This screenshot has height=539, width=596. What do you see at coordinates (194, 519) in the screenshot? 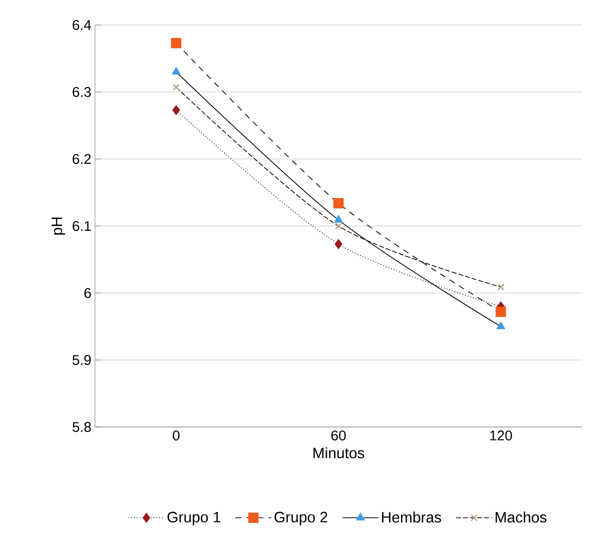
I see `legend-label: Grupo 1` at bounding box center [194, 519].